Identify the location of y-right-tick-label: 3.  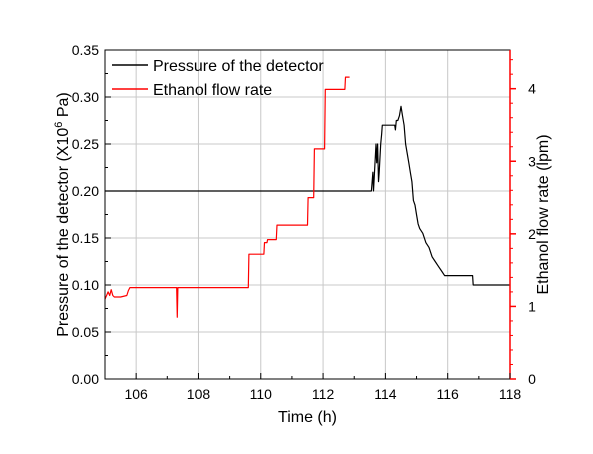
(532, 161).